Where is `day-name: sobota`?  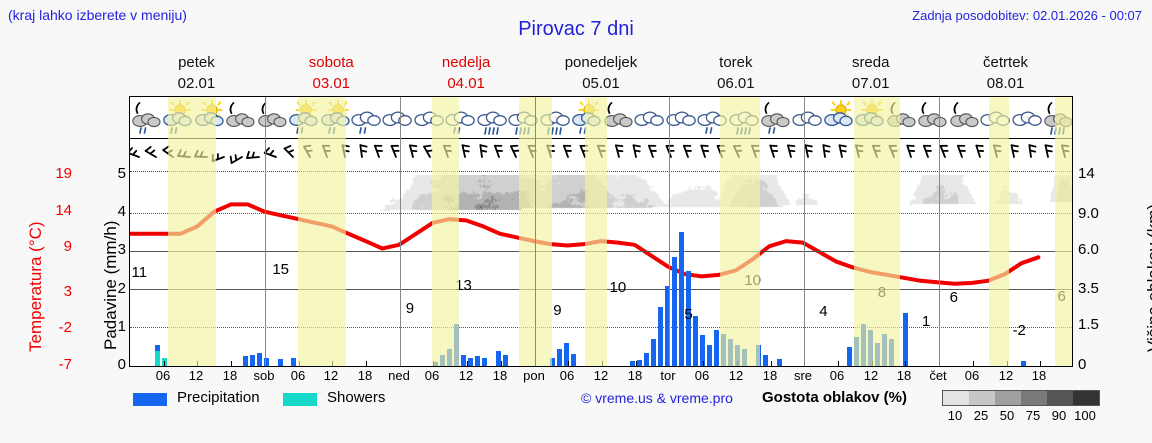
day-name: sobota is located at coordinates (331, 62).